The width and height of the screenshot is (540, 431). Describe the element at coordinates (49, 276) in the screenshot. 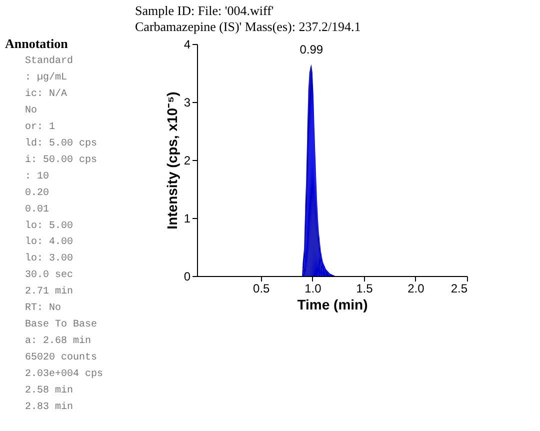

I see `text: 30.0 sec` at that location.